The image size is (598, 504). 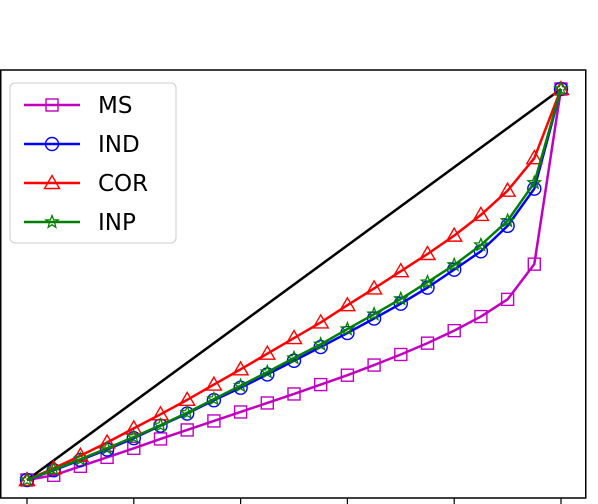 I want to click on legend-label-ms: MS, so click(x=115, y=106).